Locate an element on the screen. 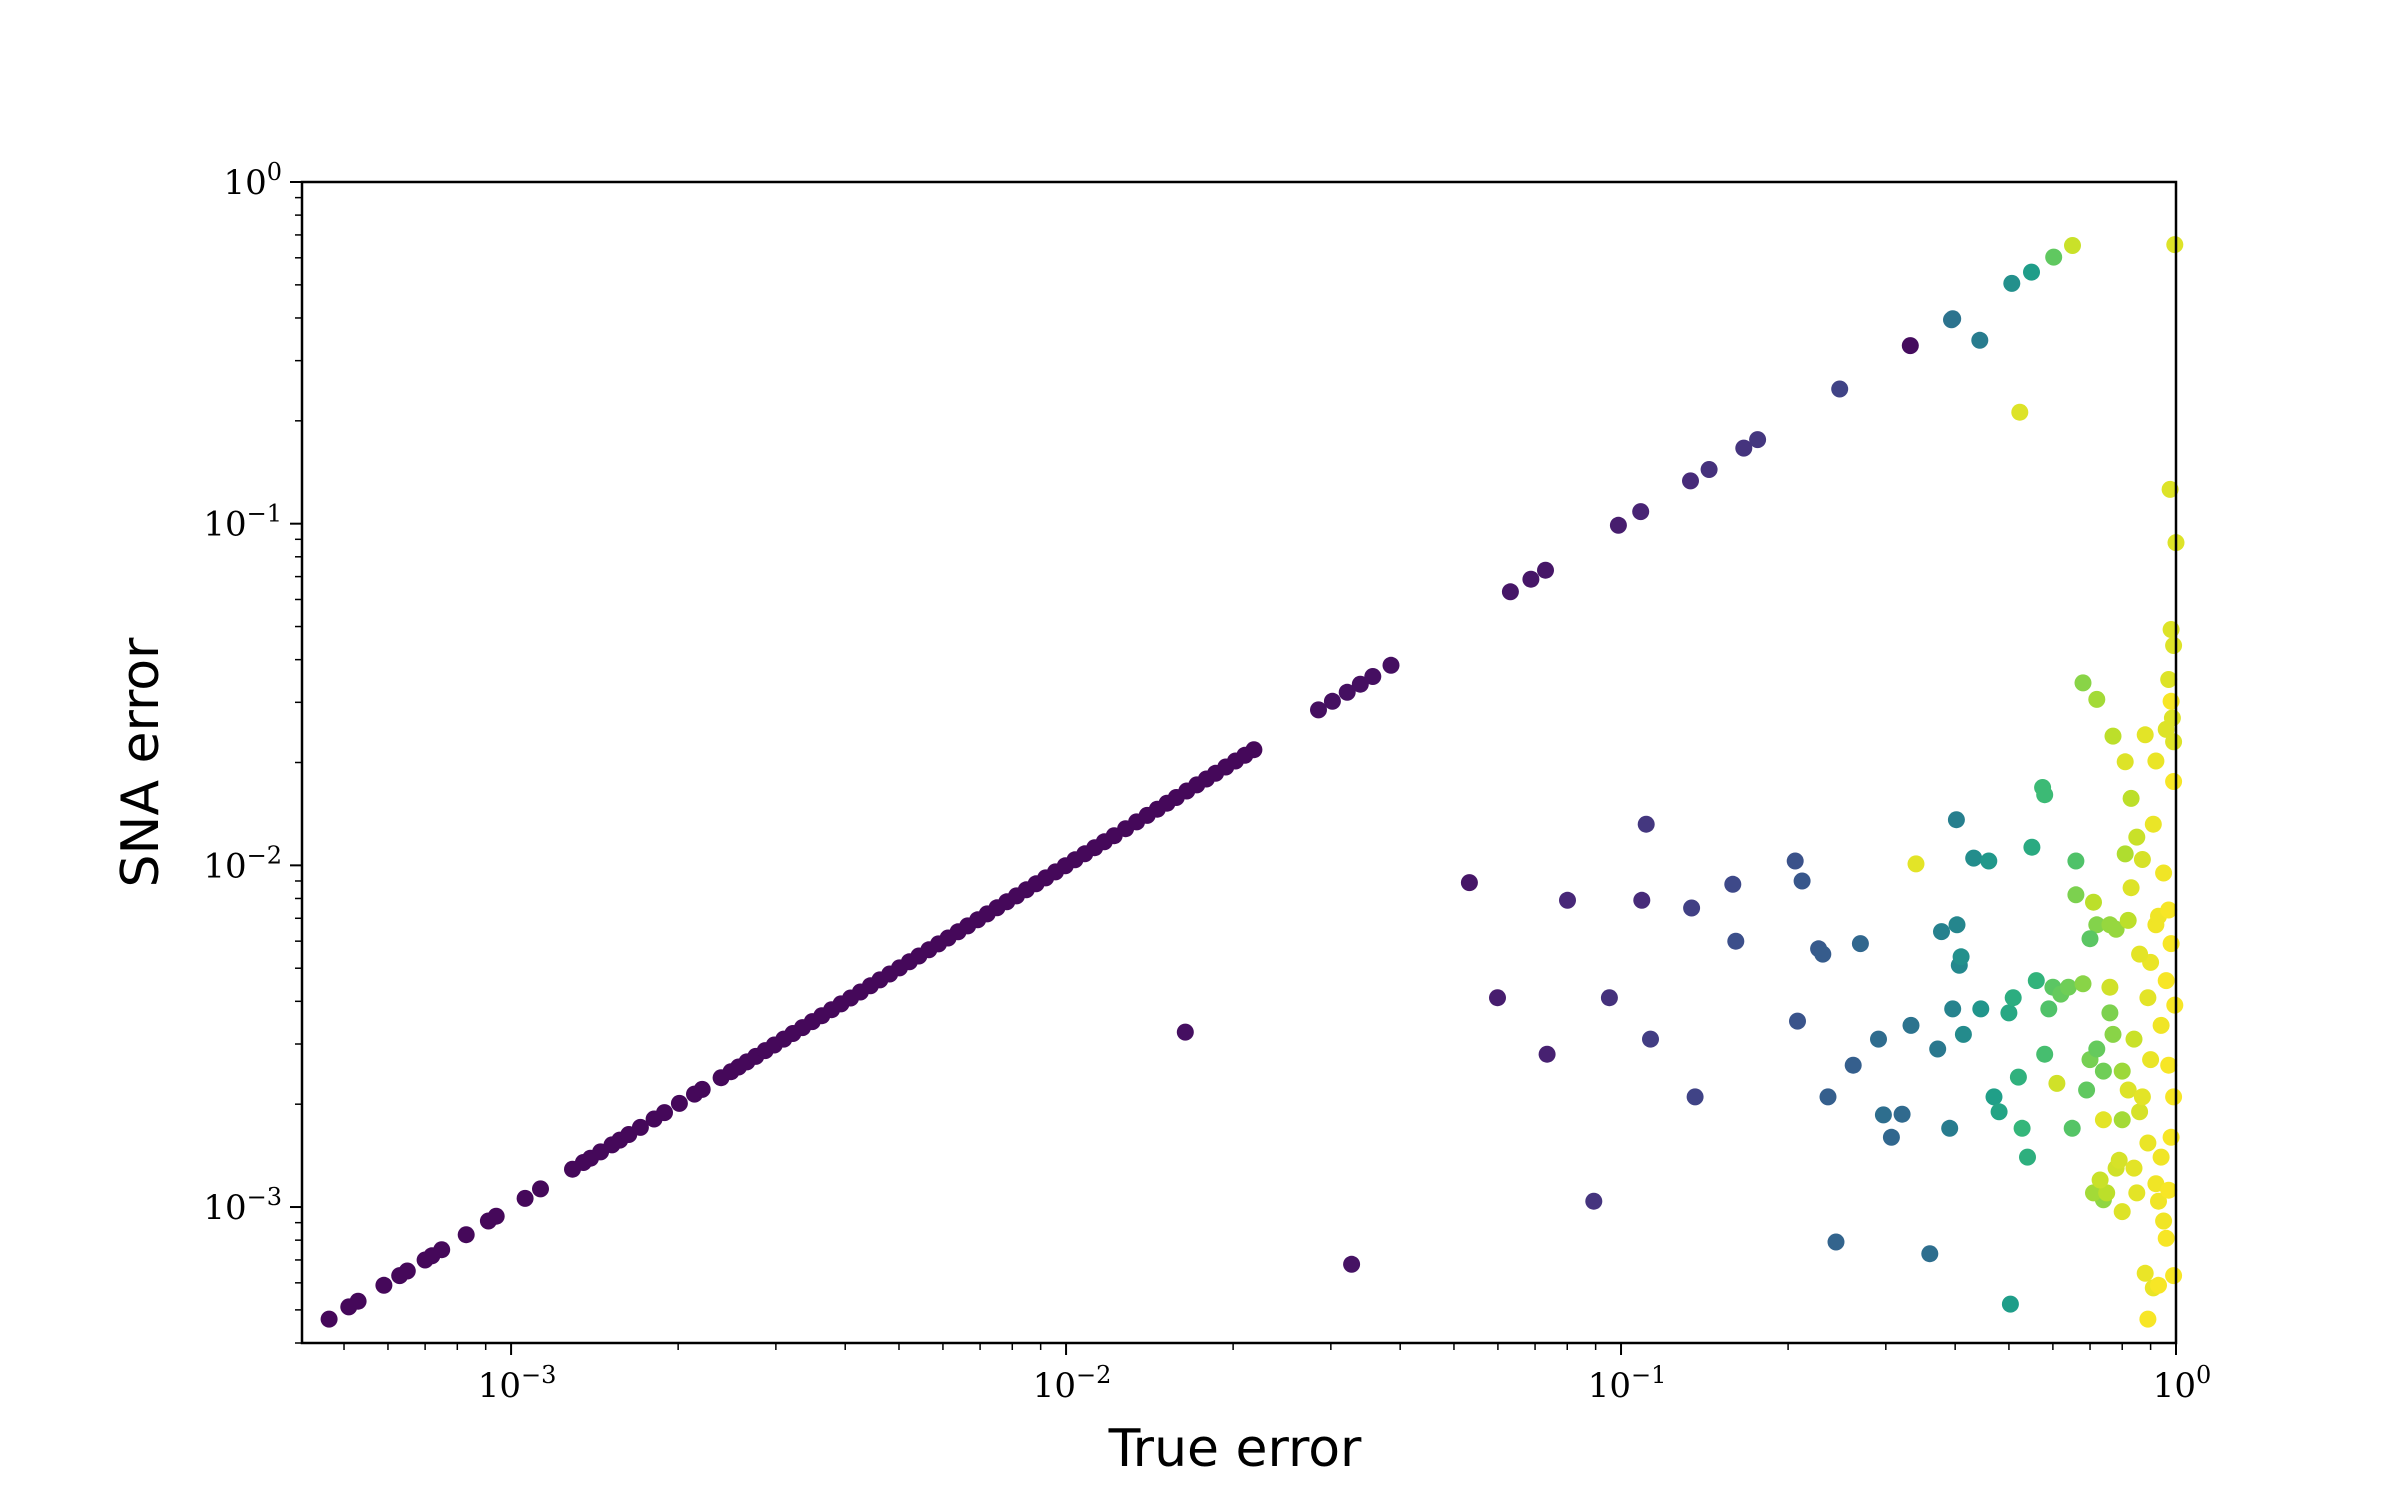 The image size is (2400, 1500). x-tick-label: 10⁻¹ is located at coordinates (1627, 1383).